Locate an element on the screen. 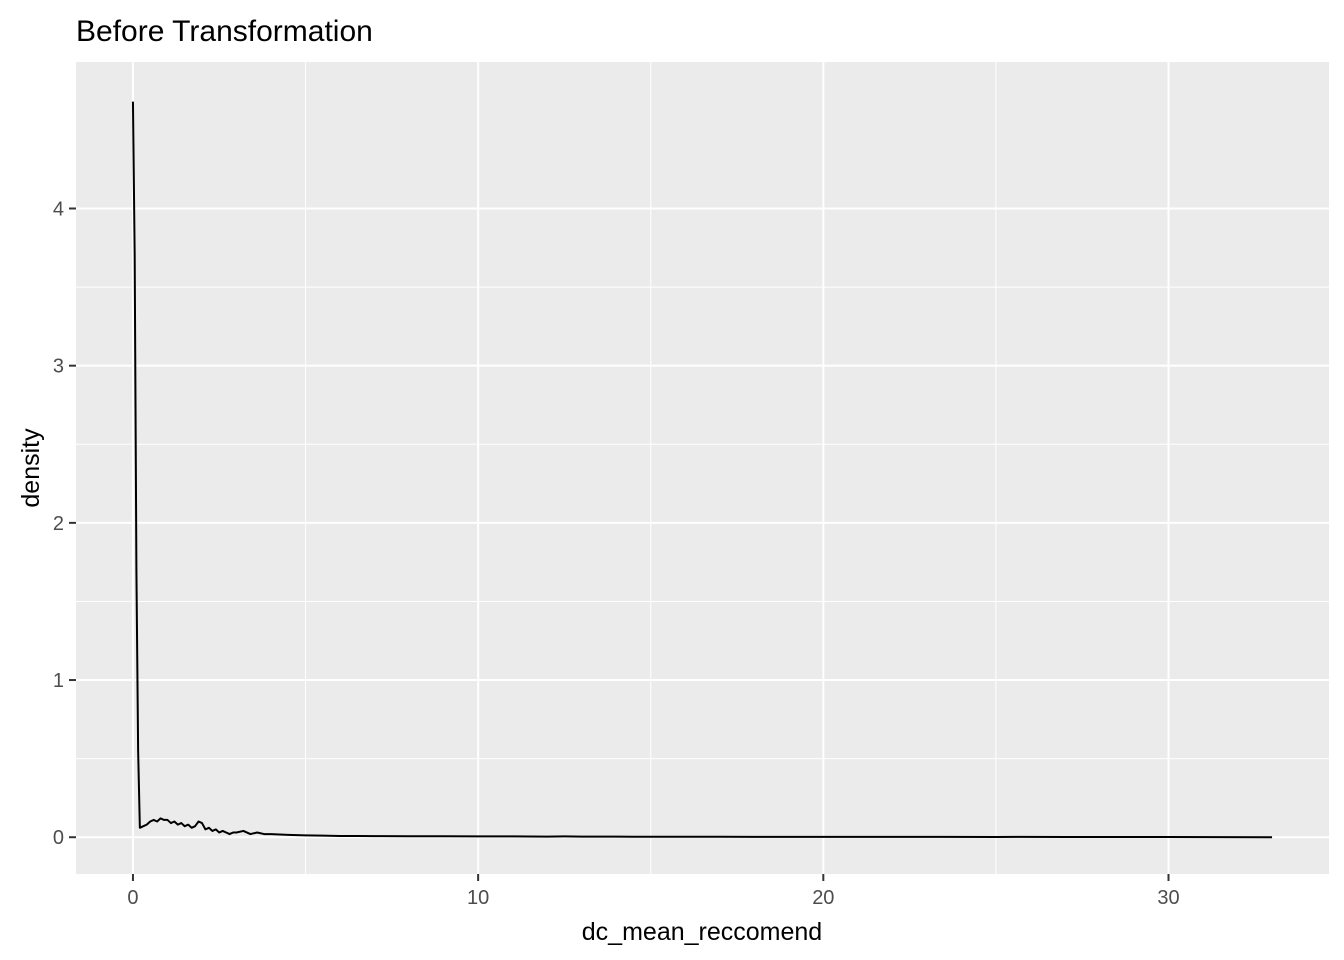  chart-title: Before Transformation is located at coordinates (224, 31).